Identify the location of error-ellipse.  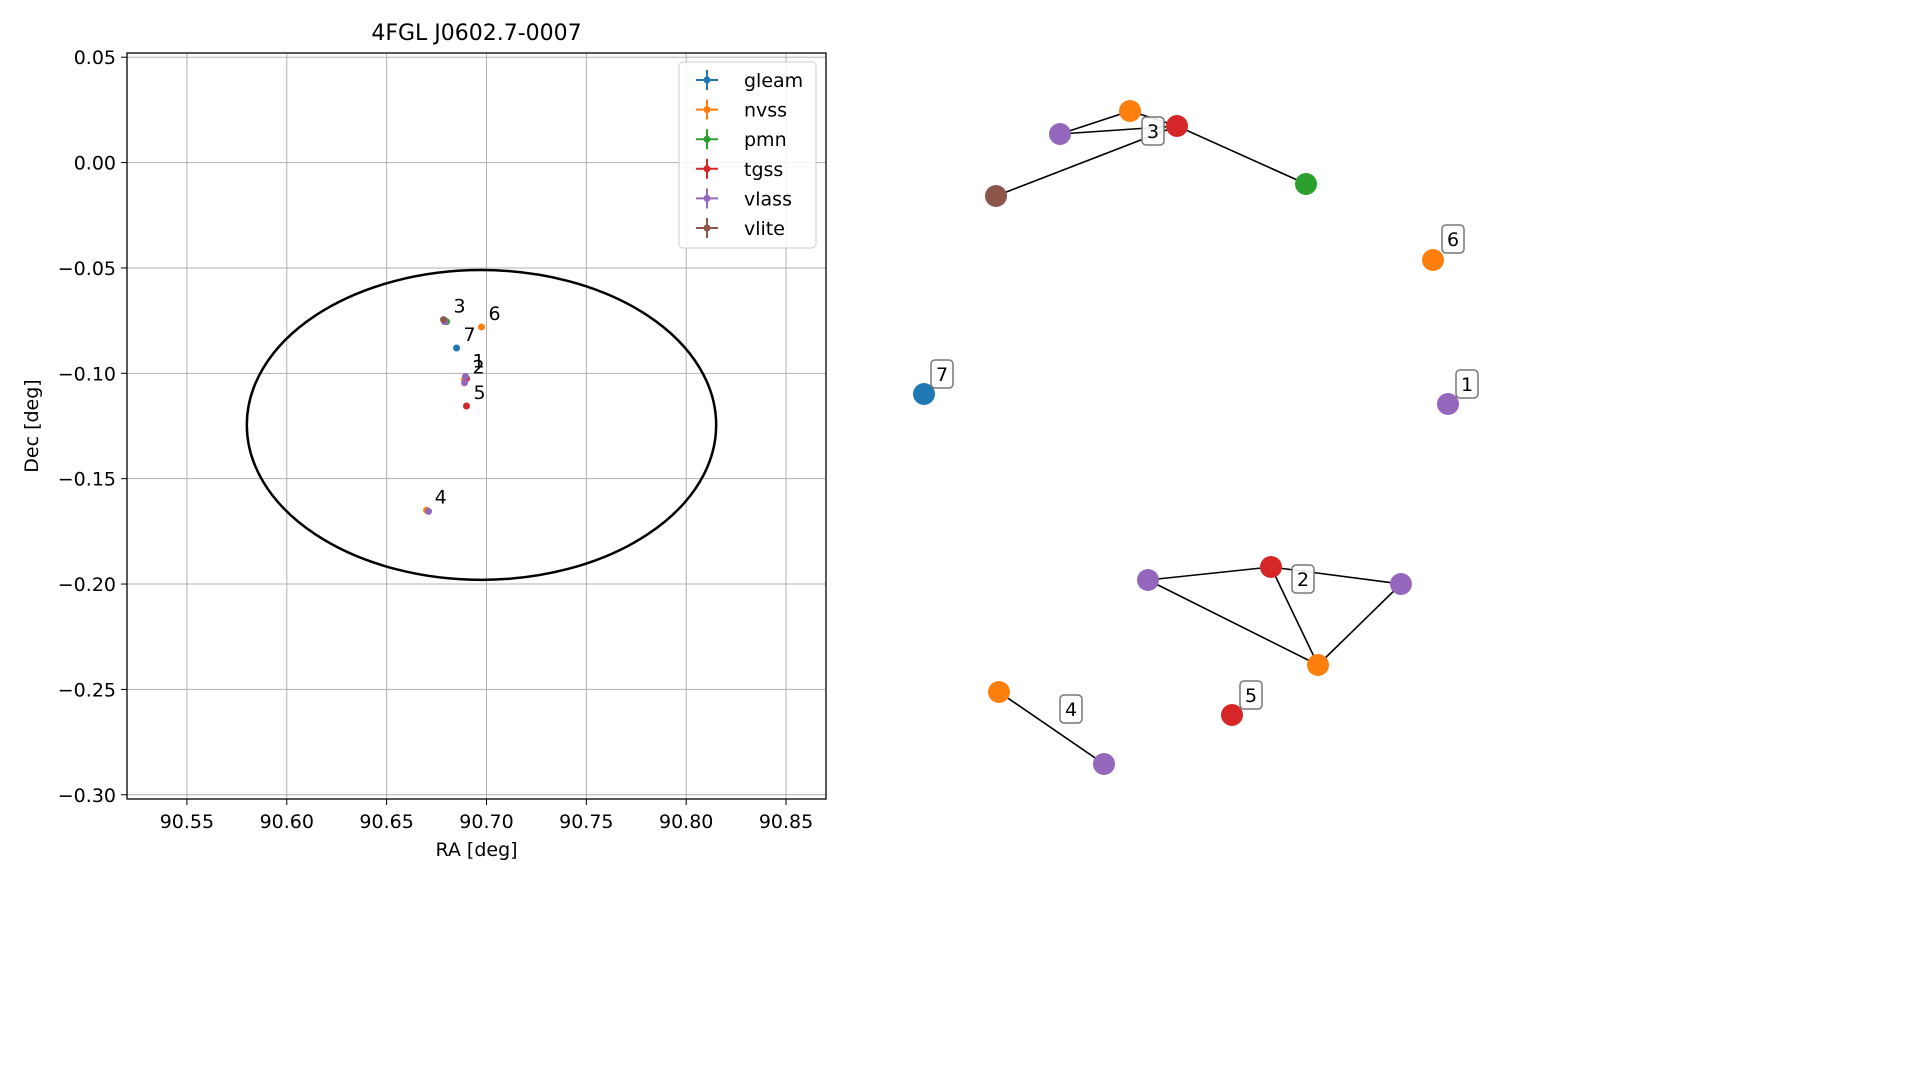
(481, 425).